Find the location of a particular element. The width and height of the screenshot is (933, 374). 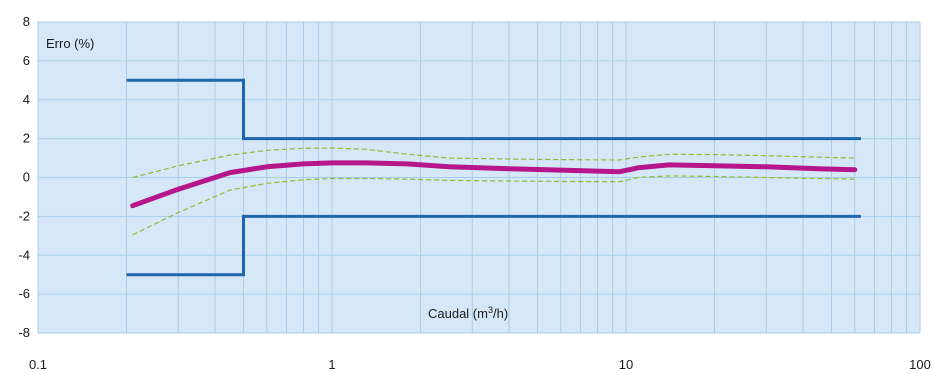

x-axis-label-main: Caudal (m is located at coordinates (458, 313).